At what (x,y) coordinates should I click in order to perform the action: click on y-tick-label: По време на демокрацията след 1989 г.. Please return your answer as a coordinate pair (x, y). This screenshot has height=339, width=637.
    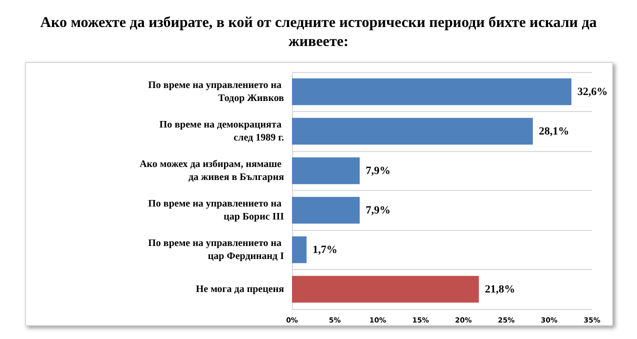
    Looking at the image, I should click on (221, 131).